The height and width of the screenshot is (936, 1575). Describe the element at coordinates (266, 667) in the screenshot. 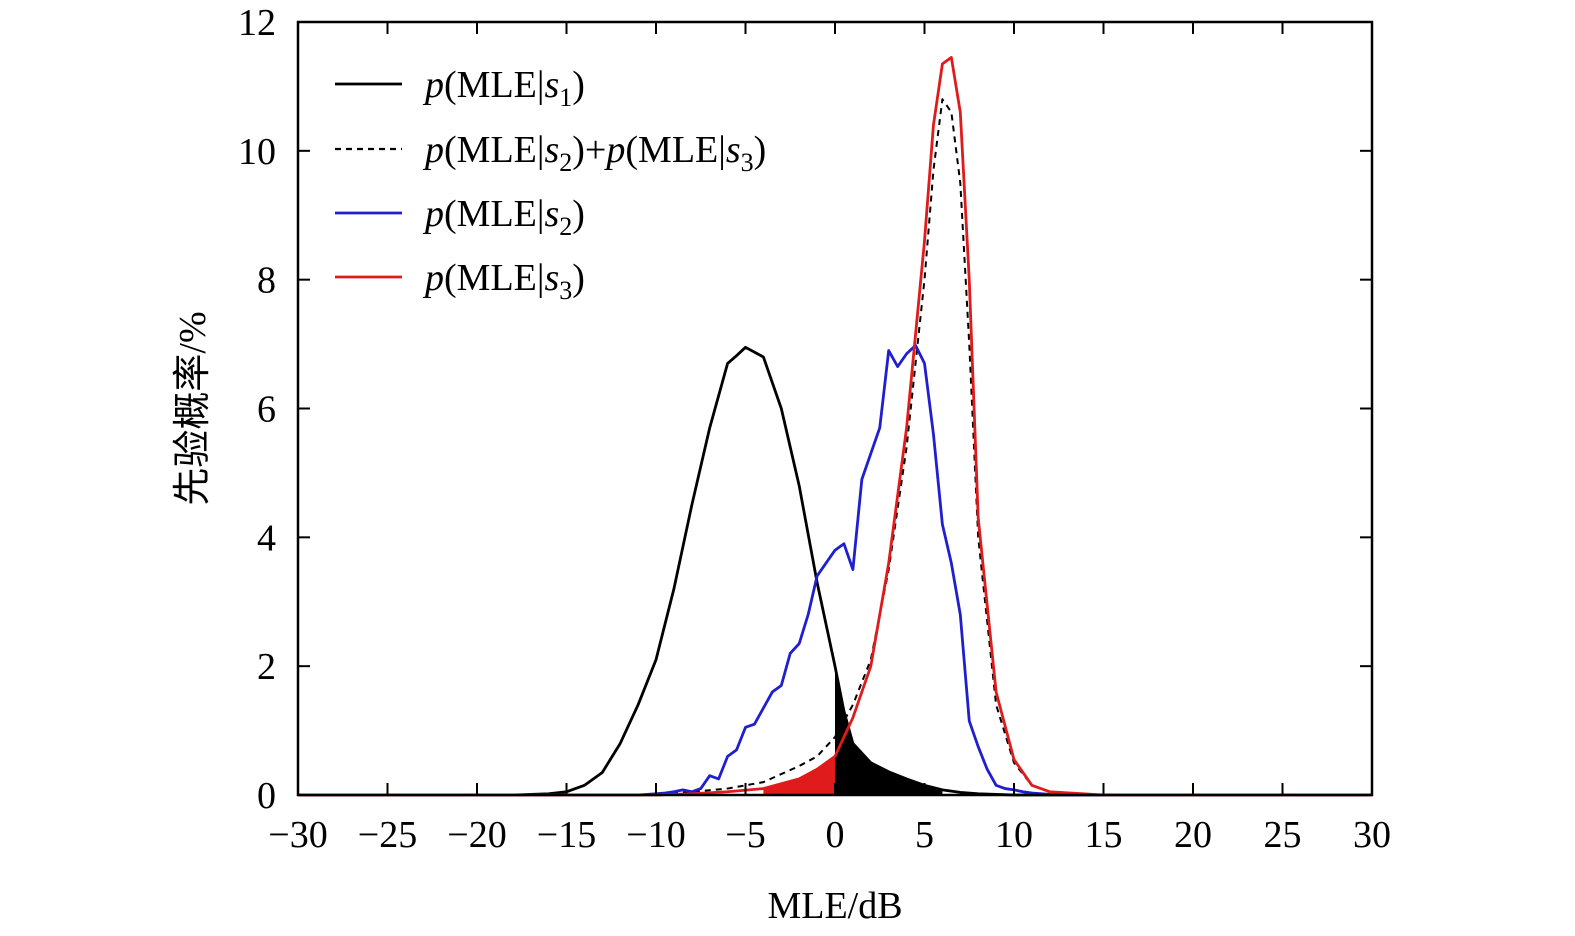

I see `y-tick-label: 2` at that location.